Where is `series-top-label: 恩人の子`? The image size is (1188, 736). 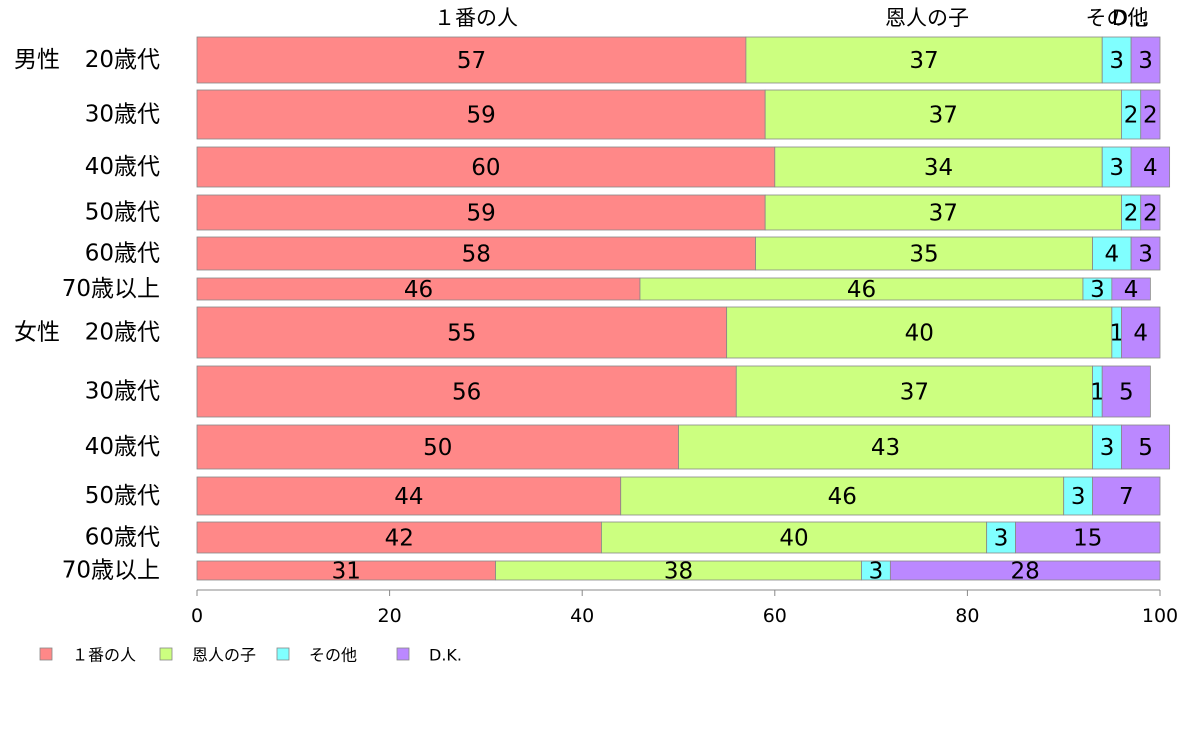
series-top-label: 恩人の子 is located at coordinates (927, 18).